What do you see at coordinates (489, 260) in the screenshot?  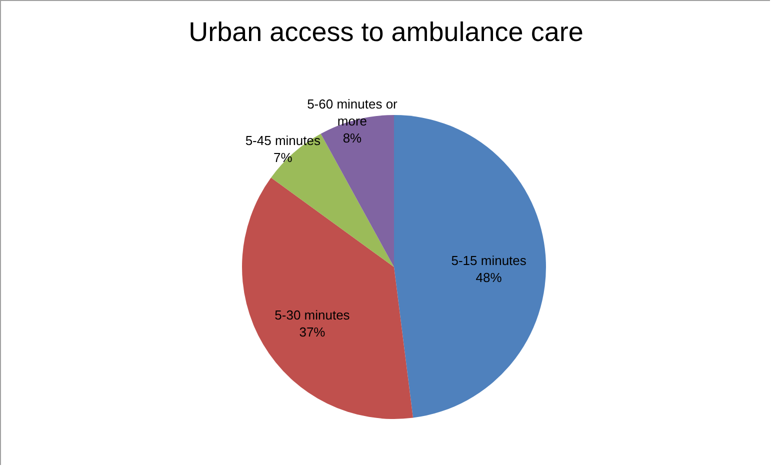 I see `slice-label: 5-15 minutes` at bounding box center [489, 260].